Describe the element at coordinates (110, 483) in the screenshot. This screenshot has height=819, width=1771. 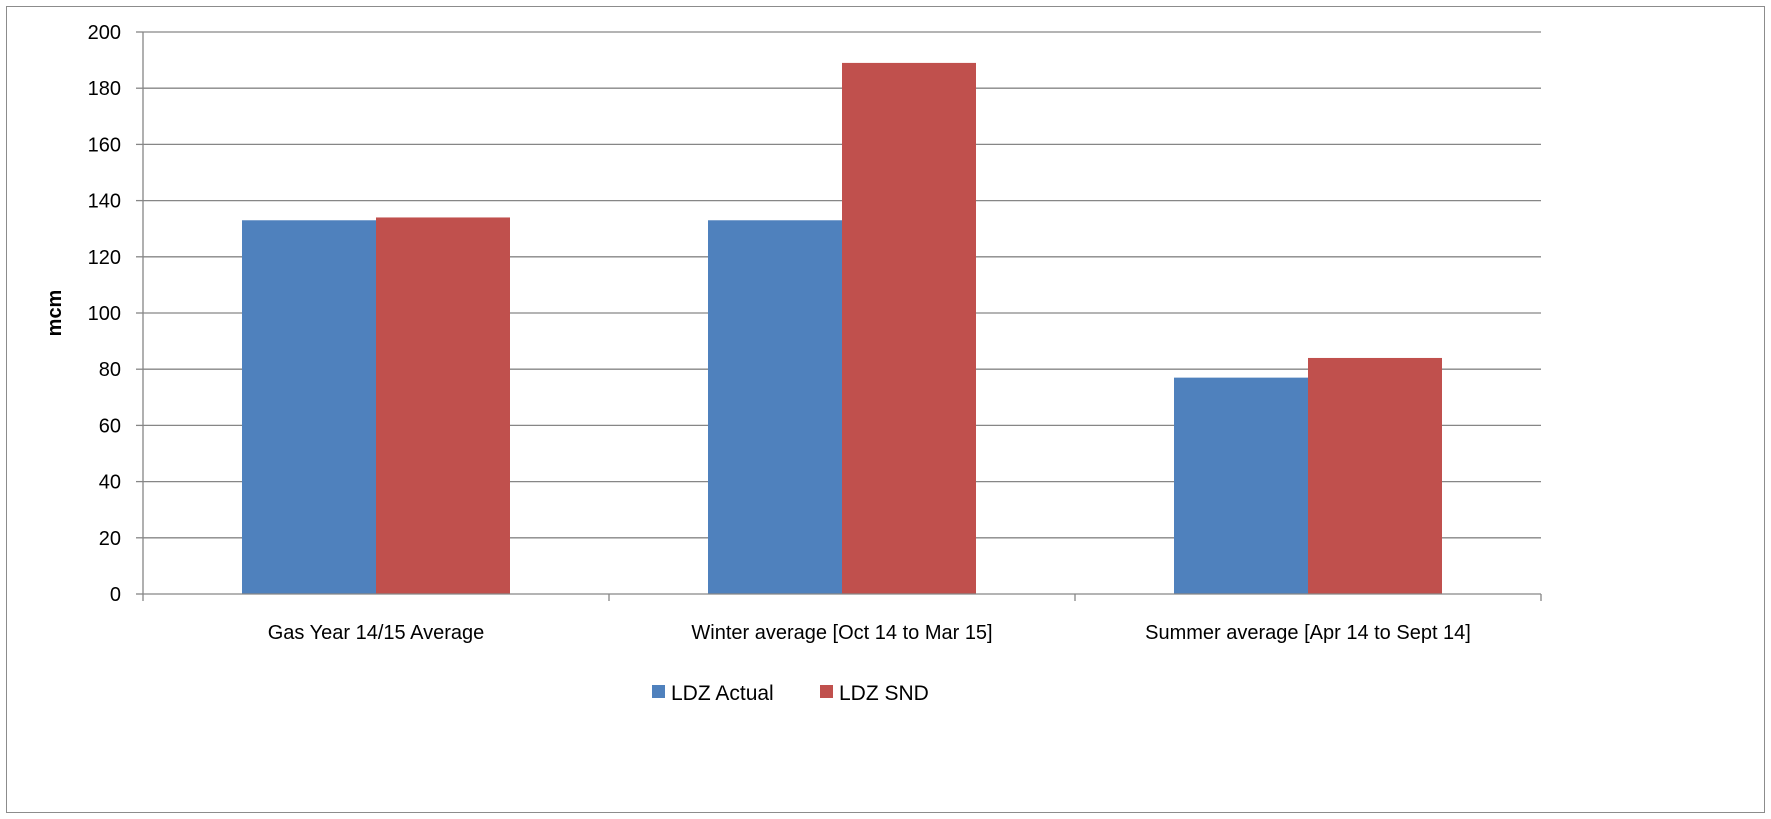
I see `y-tick-label: 40` at that location.